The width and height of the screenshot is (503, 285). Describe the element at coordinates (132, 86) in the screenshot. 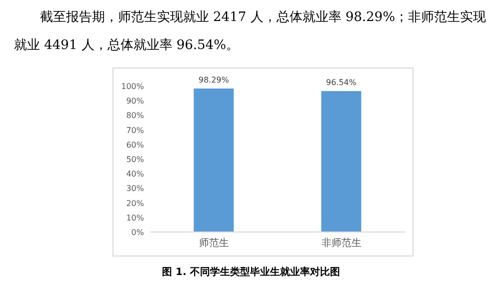

I see `y-tick-label: 100%` at that location.